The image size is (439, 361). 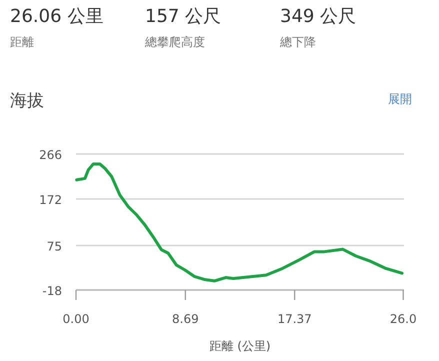 I want to click on y-tick-label: 172, so click(x=50, y=200).